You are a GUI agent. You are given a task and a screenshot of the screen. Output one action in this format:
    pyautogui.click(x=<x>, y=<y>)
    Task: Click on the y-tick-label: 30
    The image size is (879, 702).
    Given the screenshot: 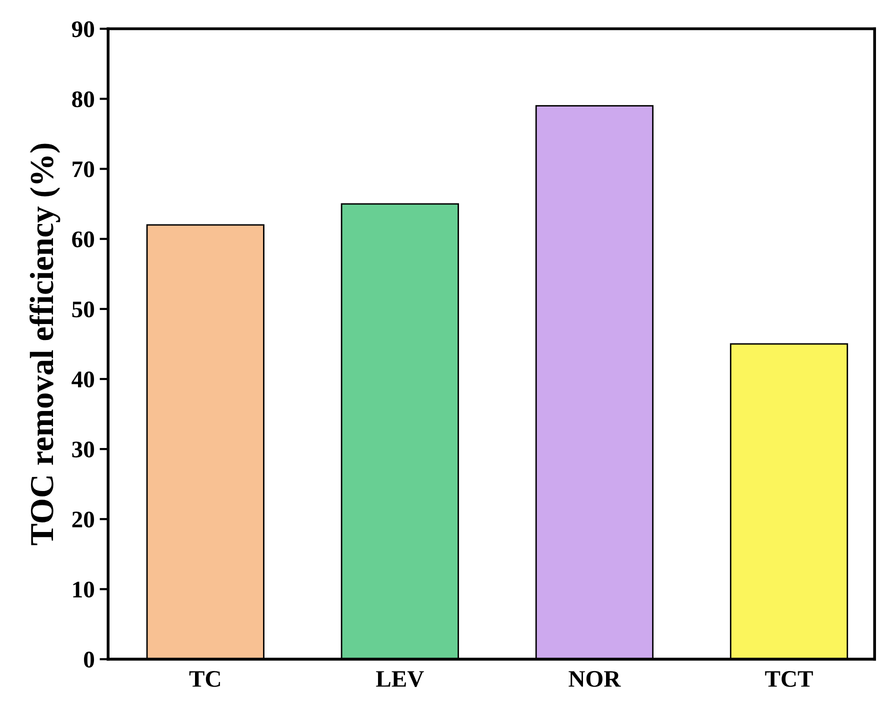 What is the action you would take?
    pyautogui.click(x=83, y=450)
    